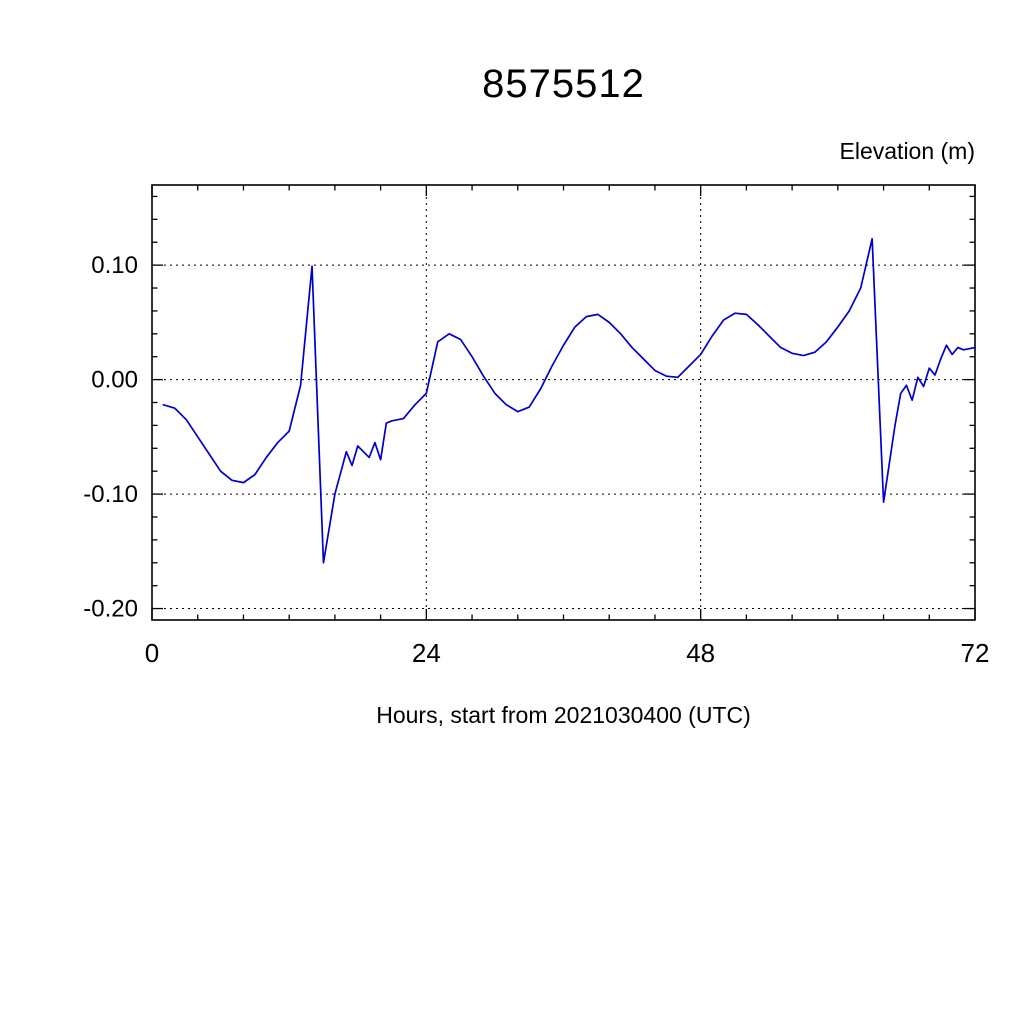 Image resolution: width=1024 pixels, height=1024 pixels. Describe the element at coordinates (563, 84) in the screenshot. I see `chart-title: 8575512` at that location.